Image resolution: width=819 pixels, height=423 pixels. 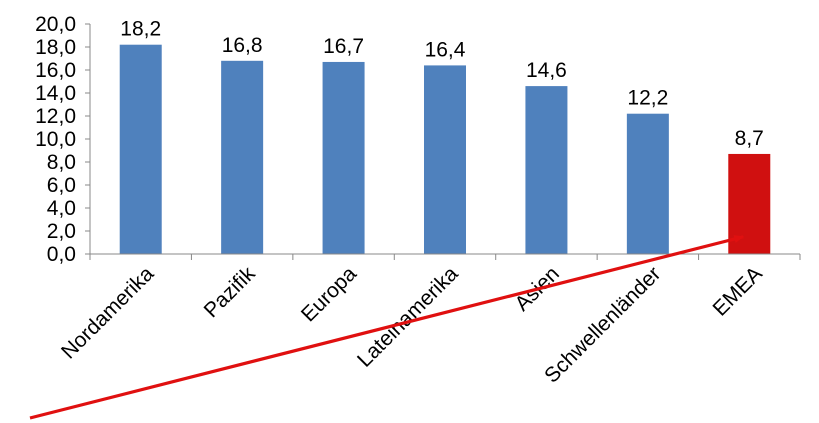 What do you see at coordinates (242, 157) in the screenshot?
I see `bar-pazifik` at bounding box center [242, 157].